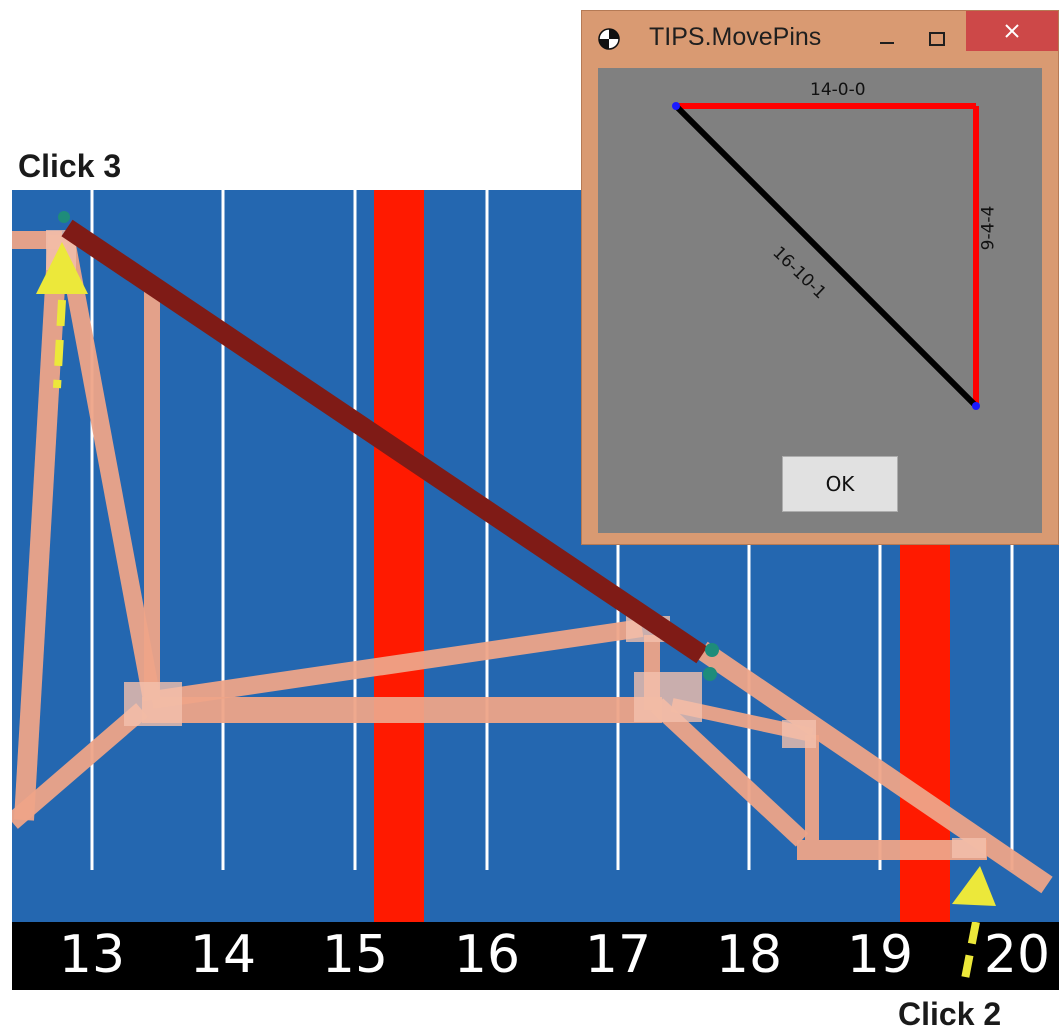 The width and height of the screenshot is (1059, 1033). What do you see at coordinates (950, 1014) in the screenshot?
I see `click-2-callout: Click 2` at bounding box center [950, 1014].